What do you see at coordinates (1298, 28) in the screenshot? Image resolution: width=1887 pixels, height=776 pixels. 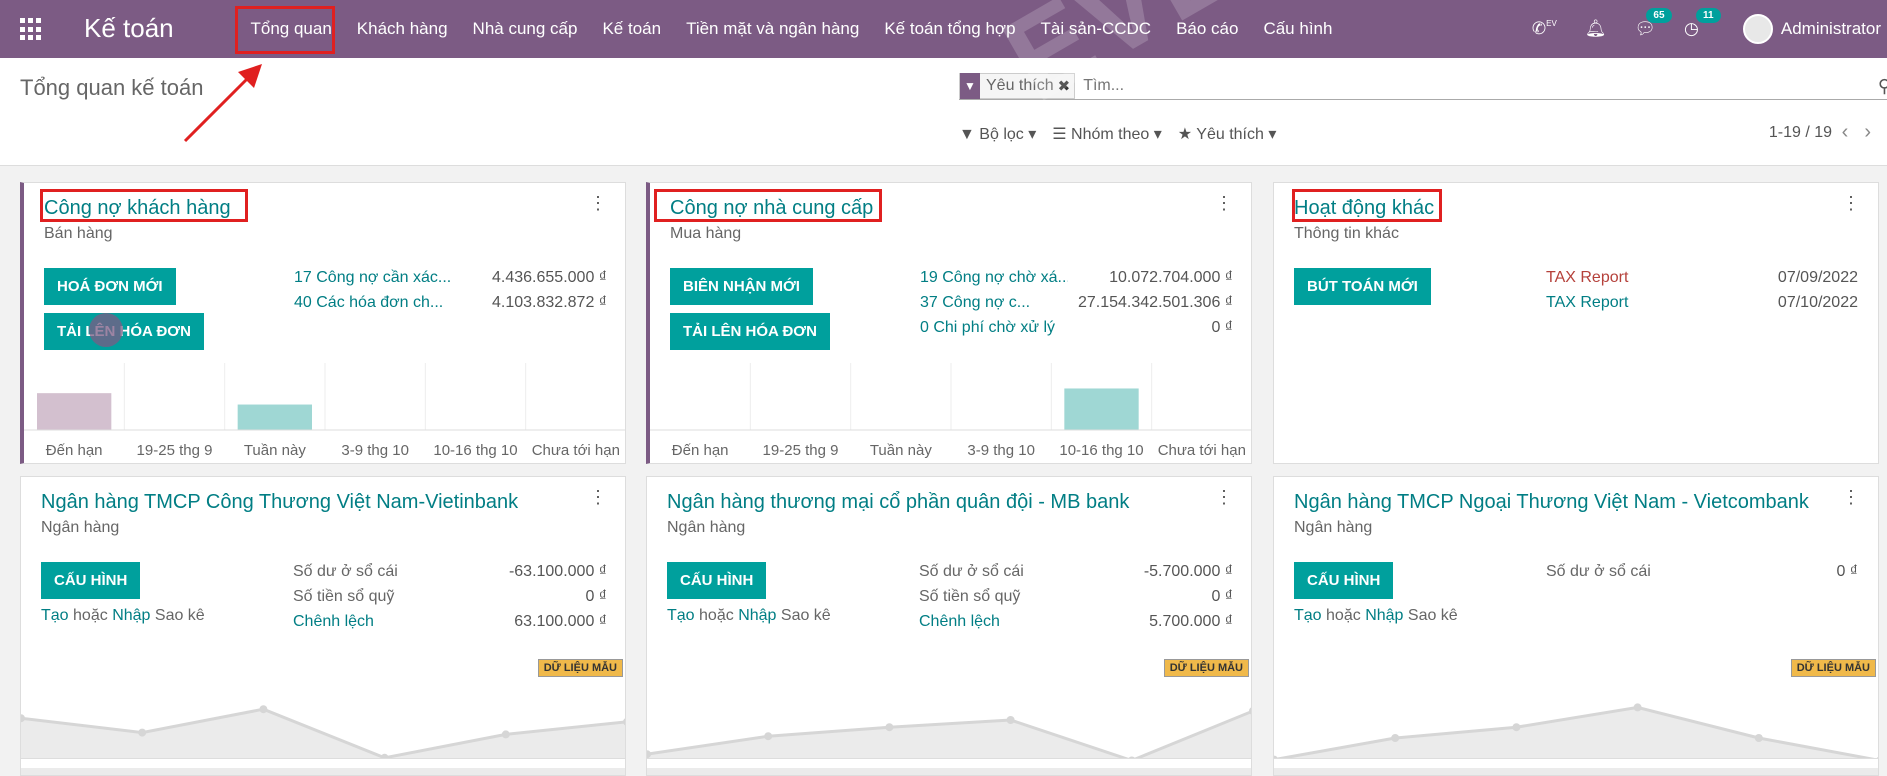 I see `menu-item-config: Cấu hình` at bounding box center [1298, 28].